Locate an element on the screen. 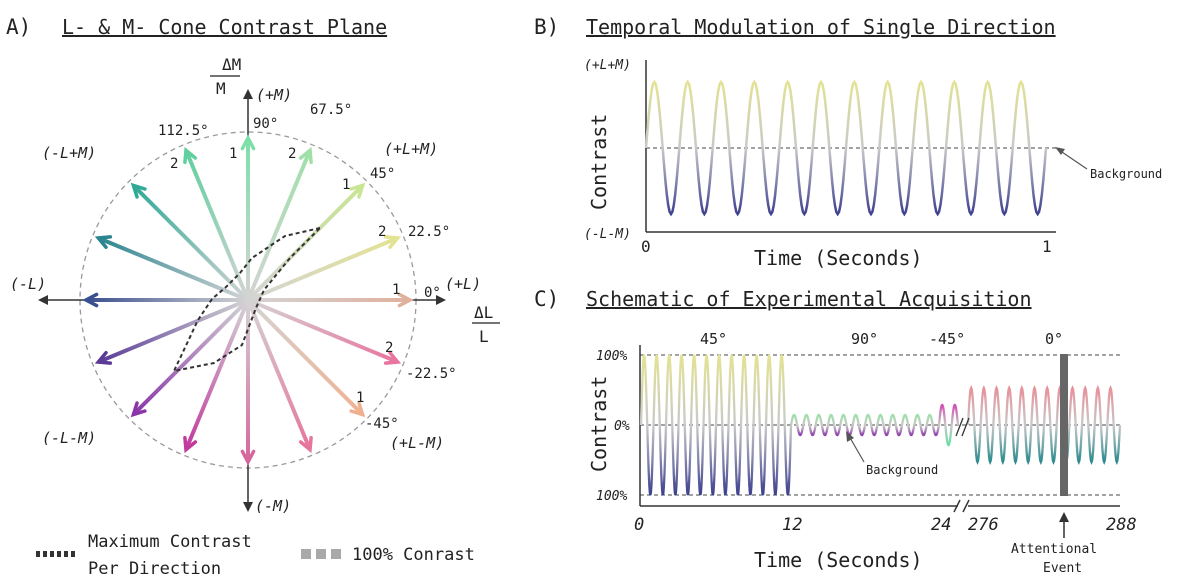 Image resolution: width=1181 pixels, height=580 pixels. panel-c-y-tick-mid: 0% is located at coordinates (622, 426).